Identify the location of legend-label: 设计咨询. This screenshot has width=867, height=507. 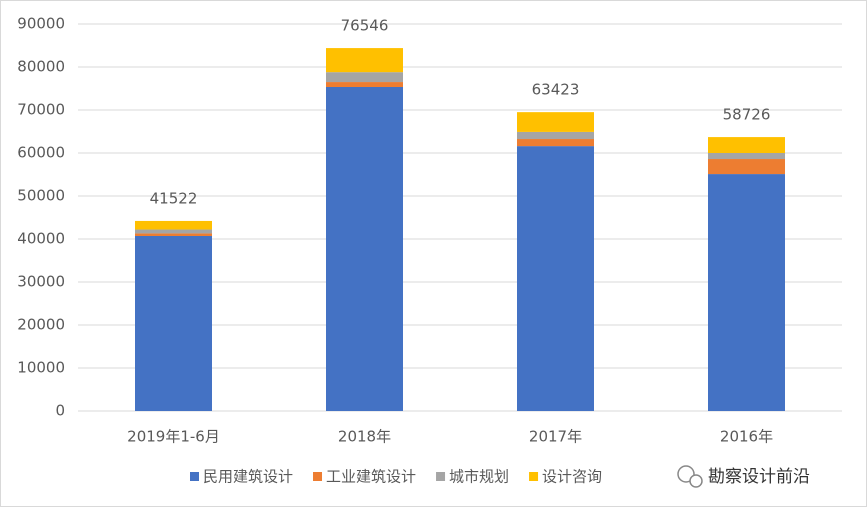
(572, 477).